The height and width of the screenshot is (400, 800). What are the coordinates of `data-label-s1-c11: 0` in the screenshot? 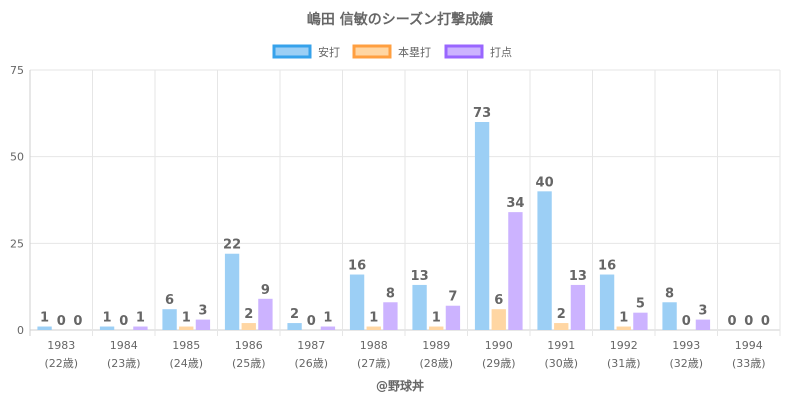 It's located at (748, 321).